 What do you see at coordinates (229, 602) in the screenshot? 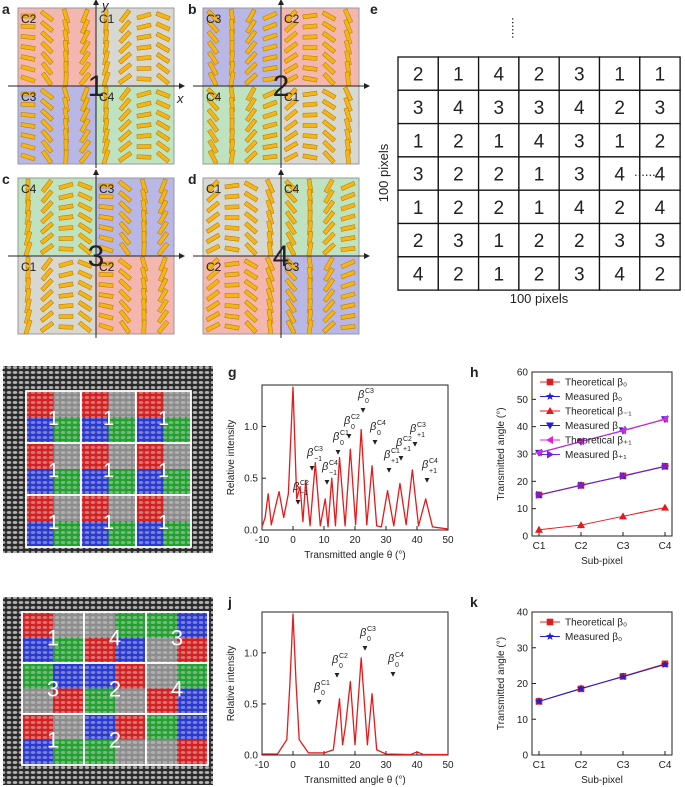
I see `panel-label: j` at bounding box center [229, 602].